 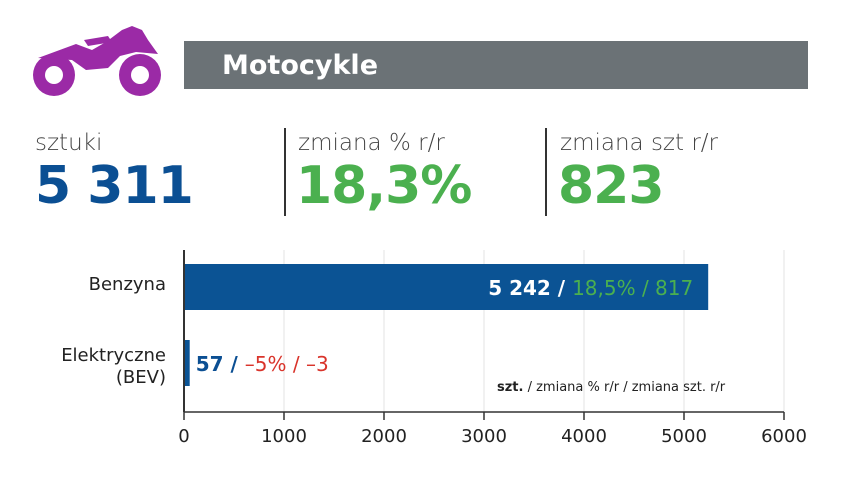 What do you see at coordinates (611, 186) in the screenshot?
I see `kpi-change-value: 823` at bounding box center [611, 186].